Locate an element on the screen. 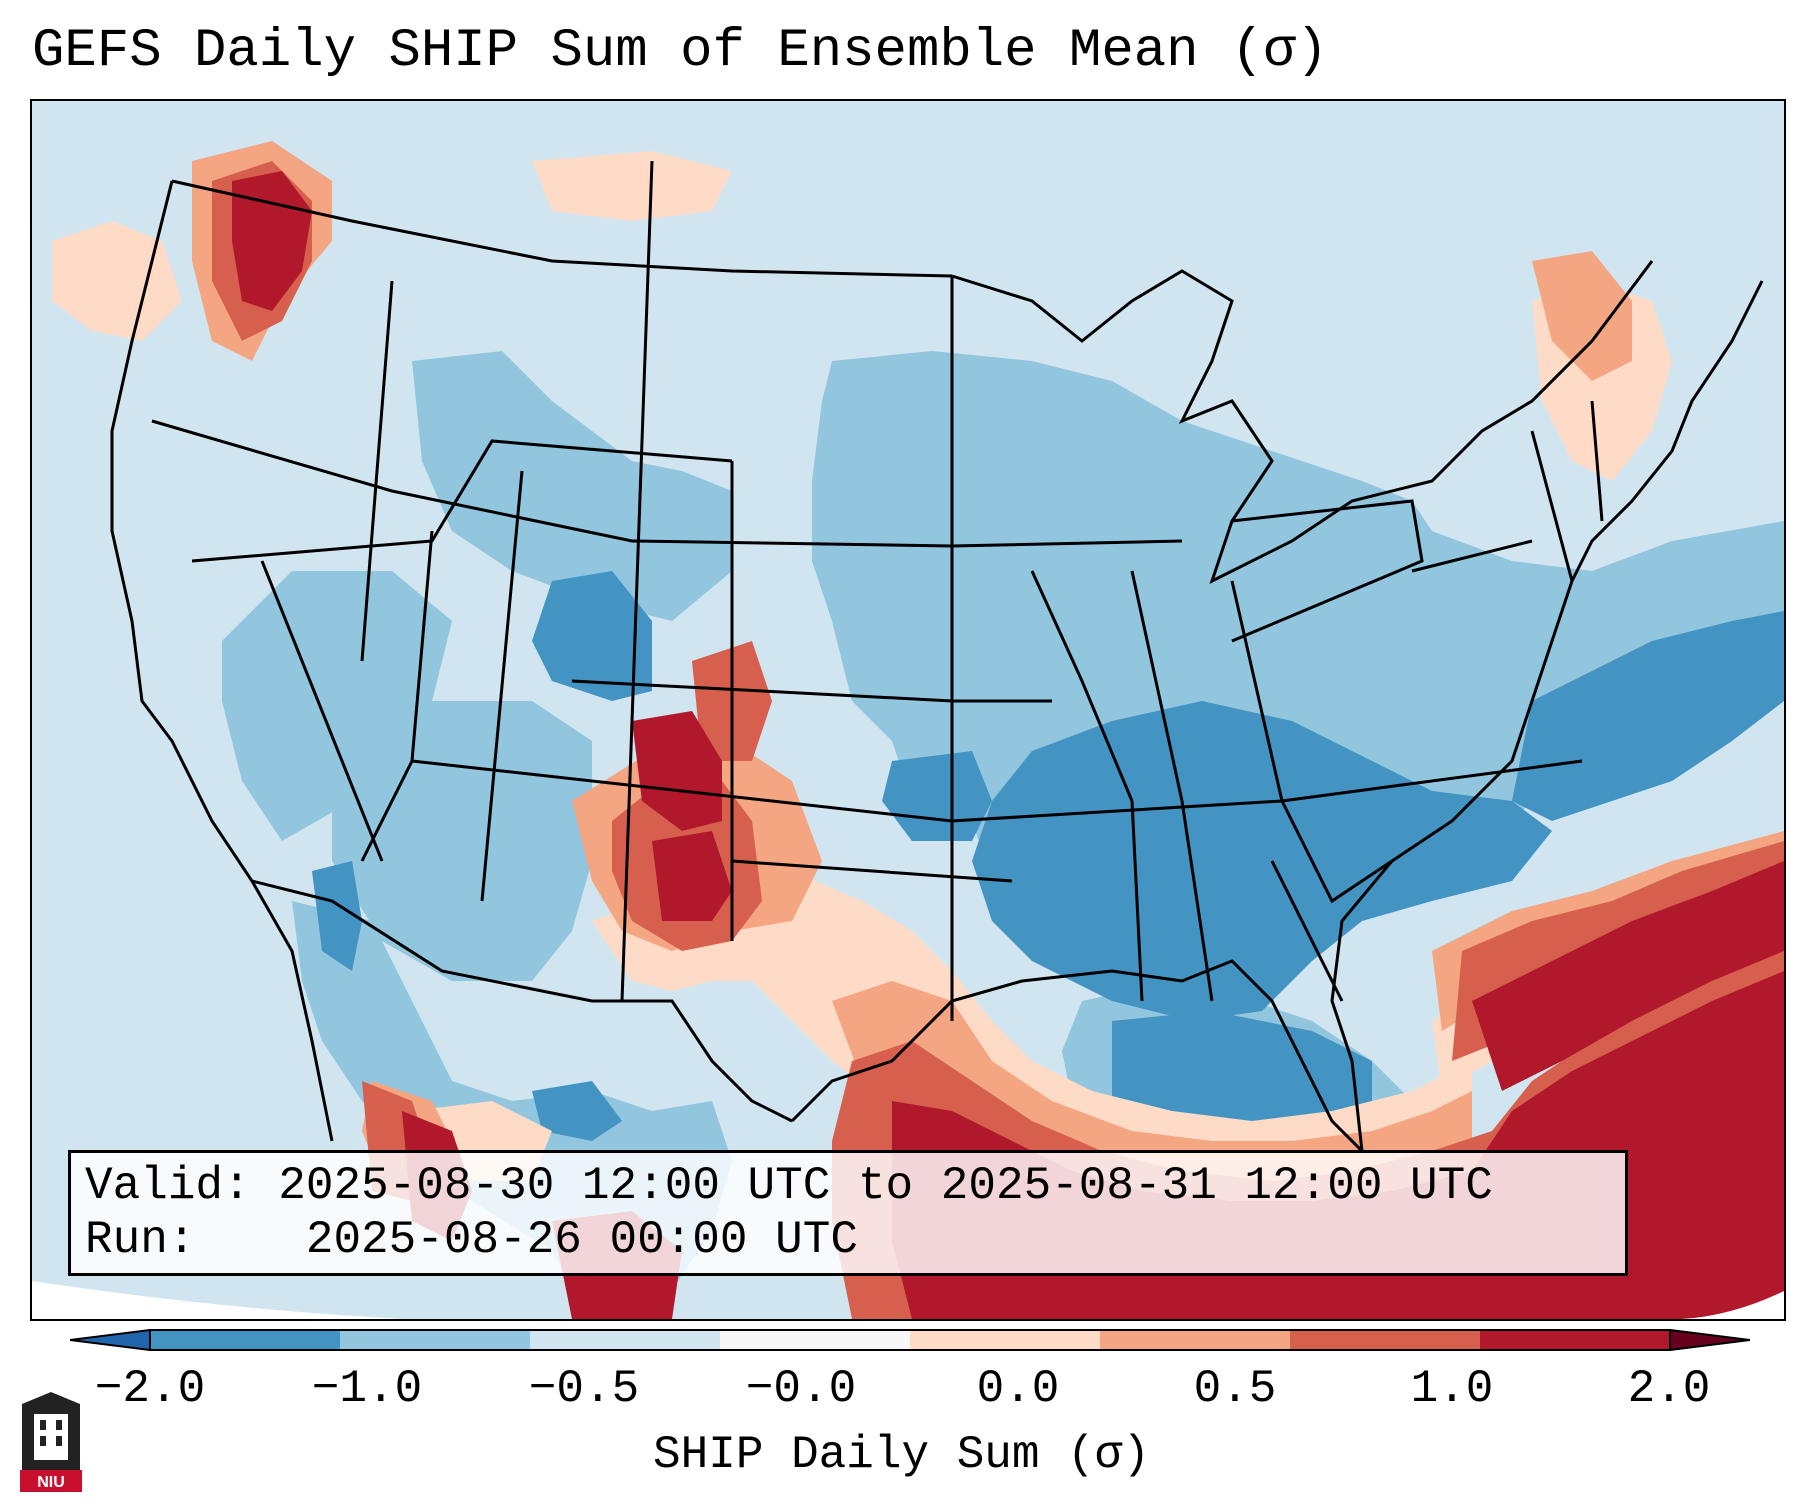  run-label: Run: is located at coordinates (140, 1240).